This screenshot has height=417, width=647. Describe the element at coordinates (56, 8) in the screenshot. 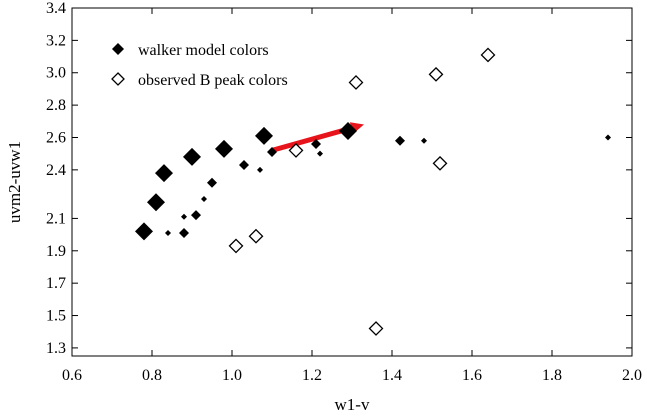

I see `y-tick-label: 3.4` at that location.